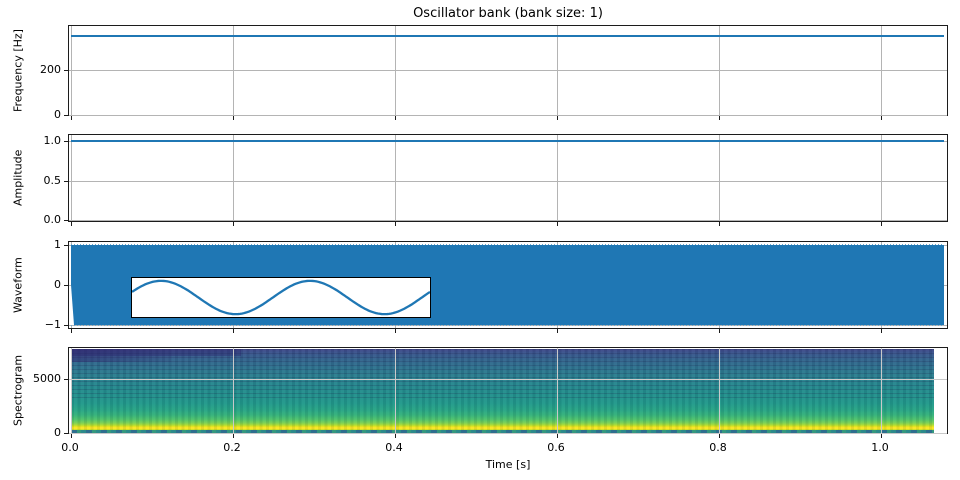 This screenshot has width=960, height=480. What do you see at coordinates (507, 36) in the screenshot?
I see `frequency-line` at bounding box center [507, 36].